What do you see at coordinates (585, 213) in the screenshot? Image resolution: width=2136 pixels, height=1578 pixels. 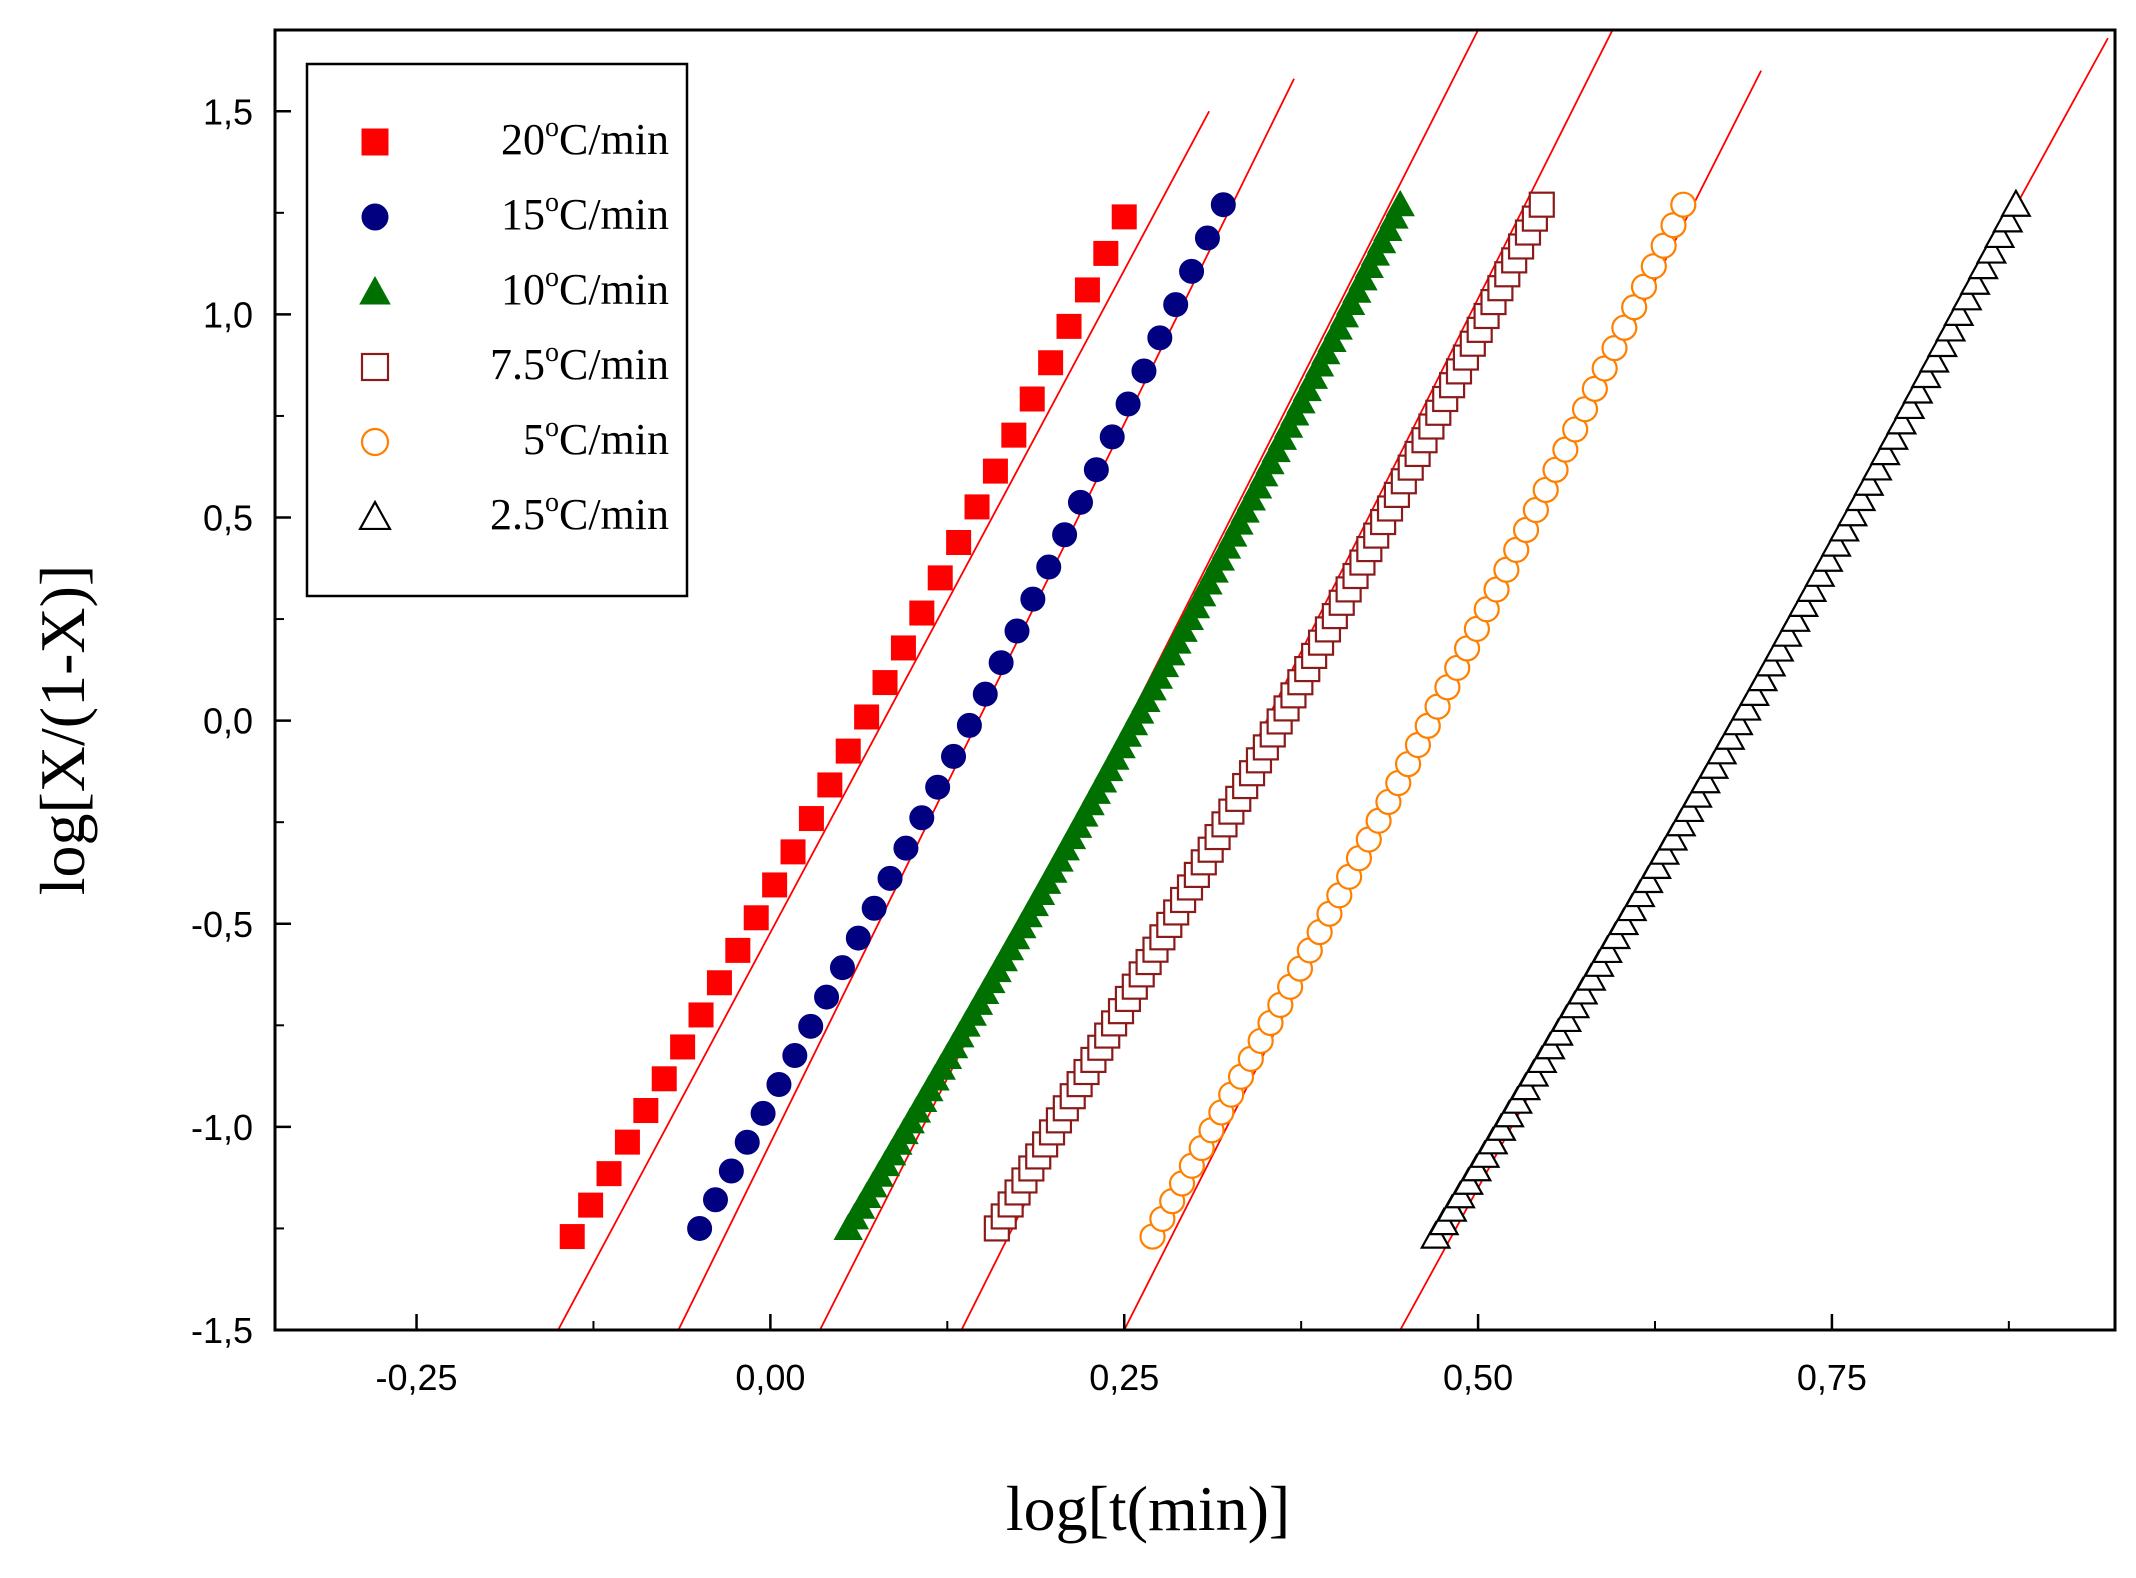 I see `legend-label: 15oC/min` at bounding box center [585, 213].